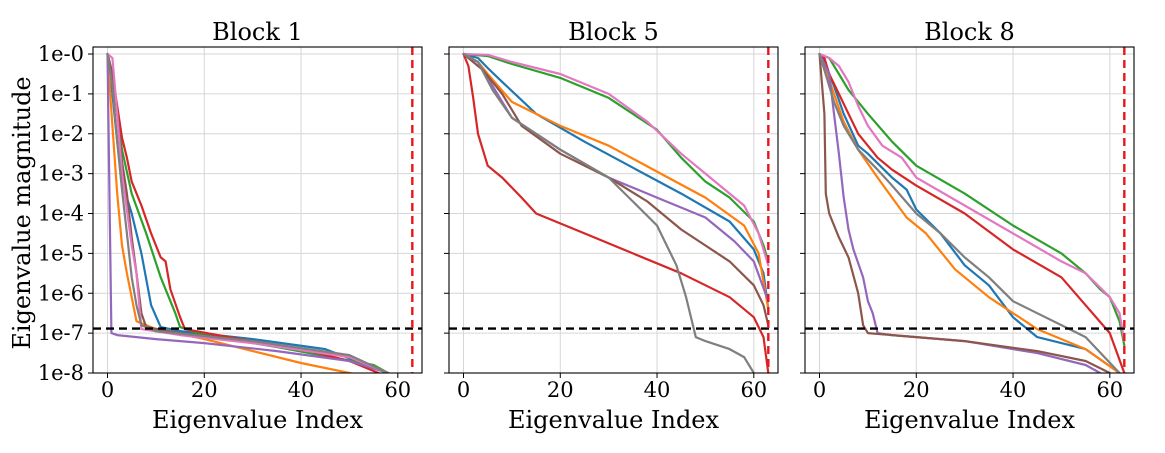 The width and height of the screenshot is (1165, 453). I want to click on y-axis-label: Eigenvalue magnitude, so click(22, 212).